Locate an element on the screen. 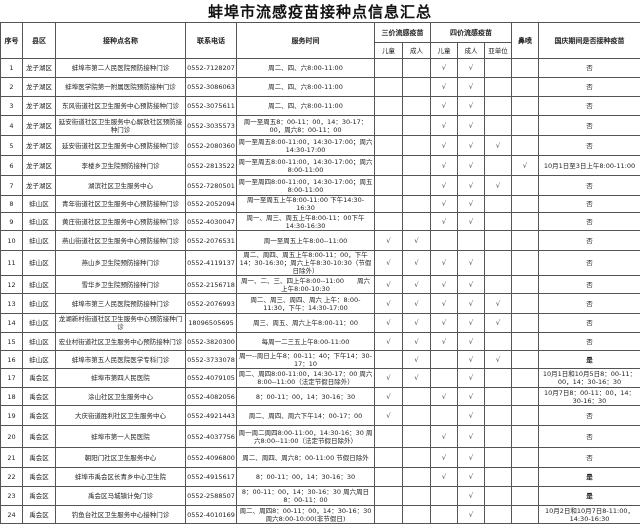 This screenshot has width=640, height=525. header-phone: 联系电话 is located at coordinates (211, 40).